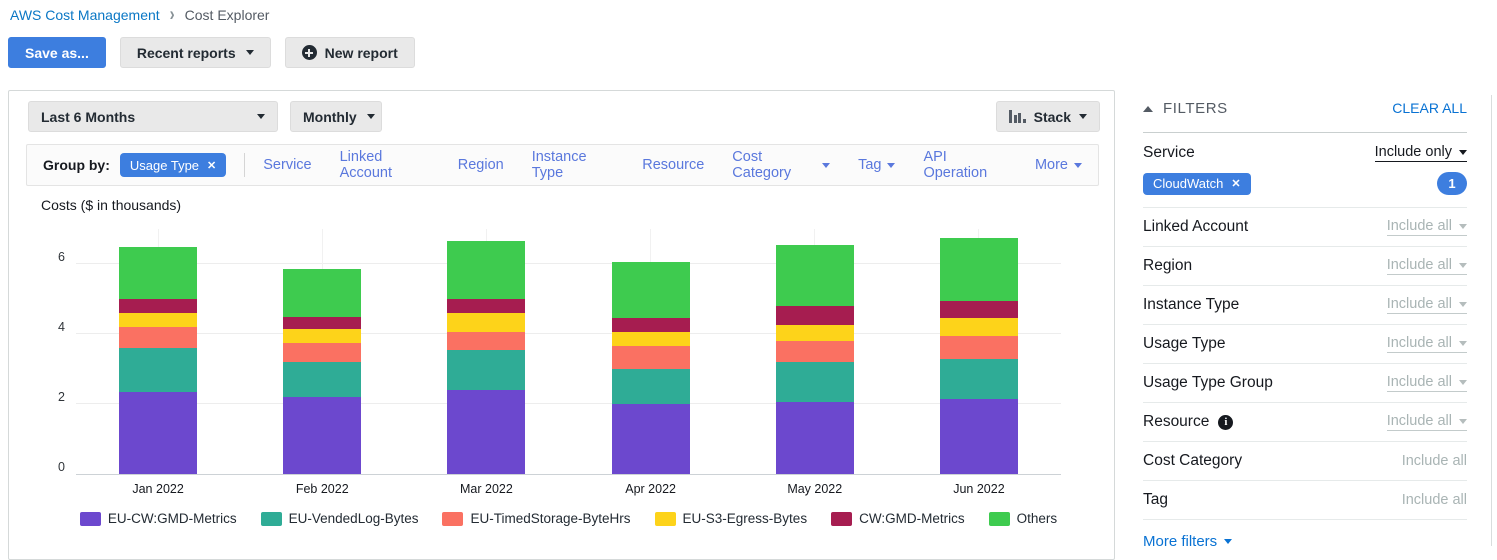 The image size is (1497, 560). I want to click on breadcrumb-root-link: AWS Cost Management, so click(85, 14).